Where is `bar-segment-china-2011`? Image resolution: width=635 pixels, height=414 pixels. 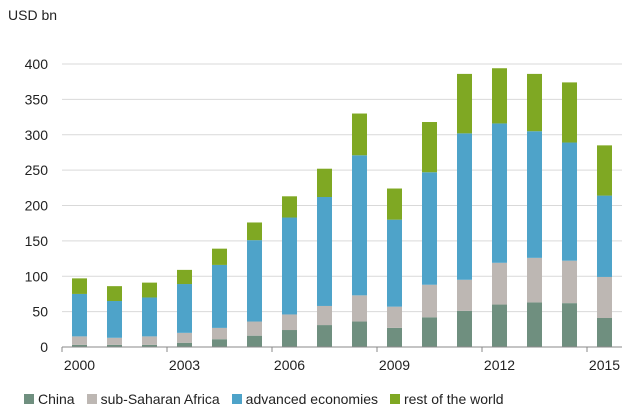 bar-segment-china-2011 is located at coordinates (464, 328).